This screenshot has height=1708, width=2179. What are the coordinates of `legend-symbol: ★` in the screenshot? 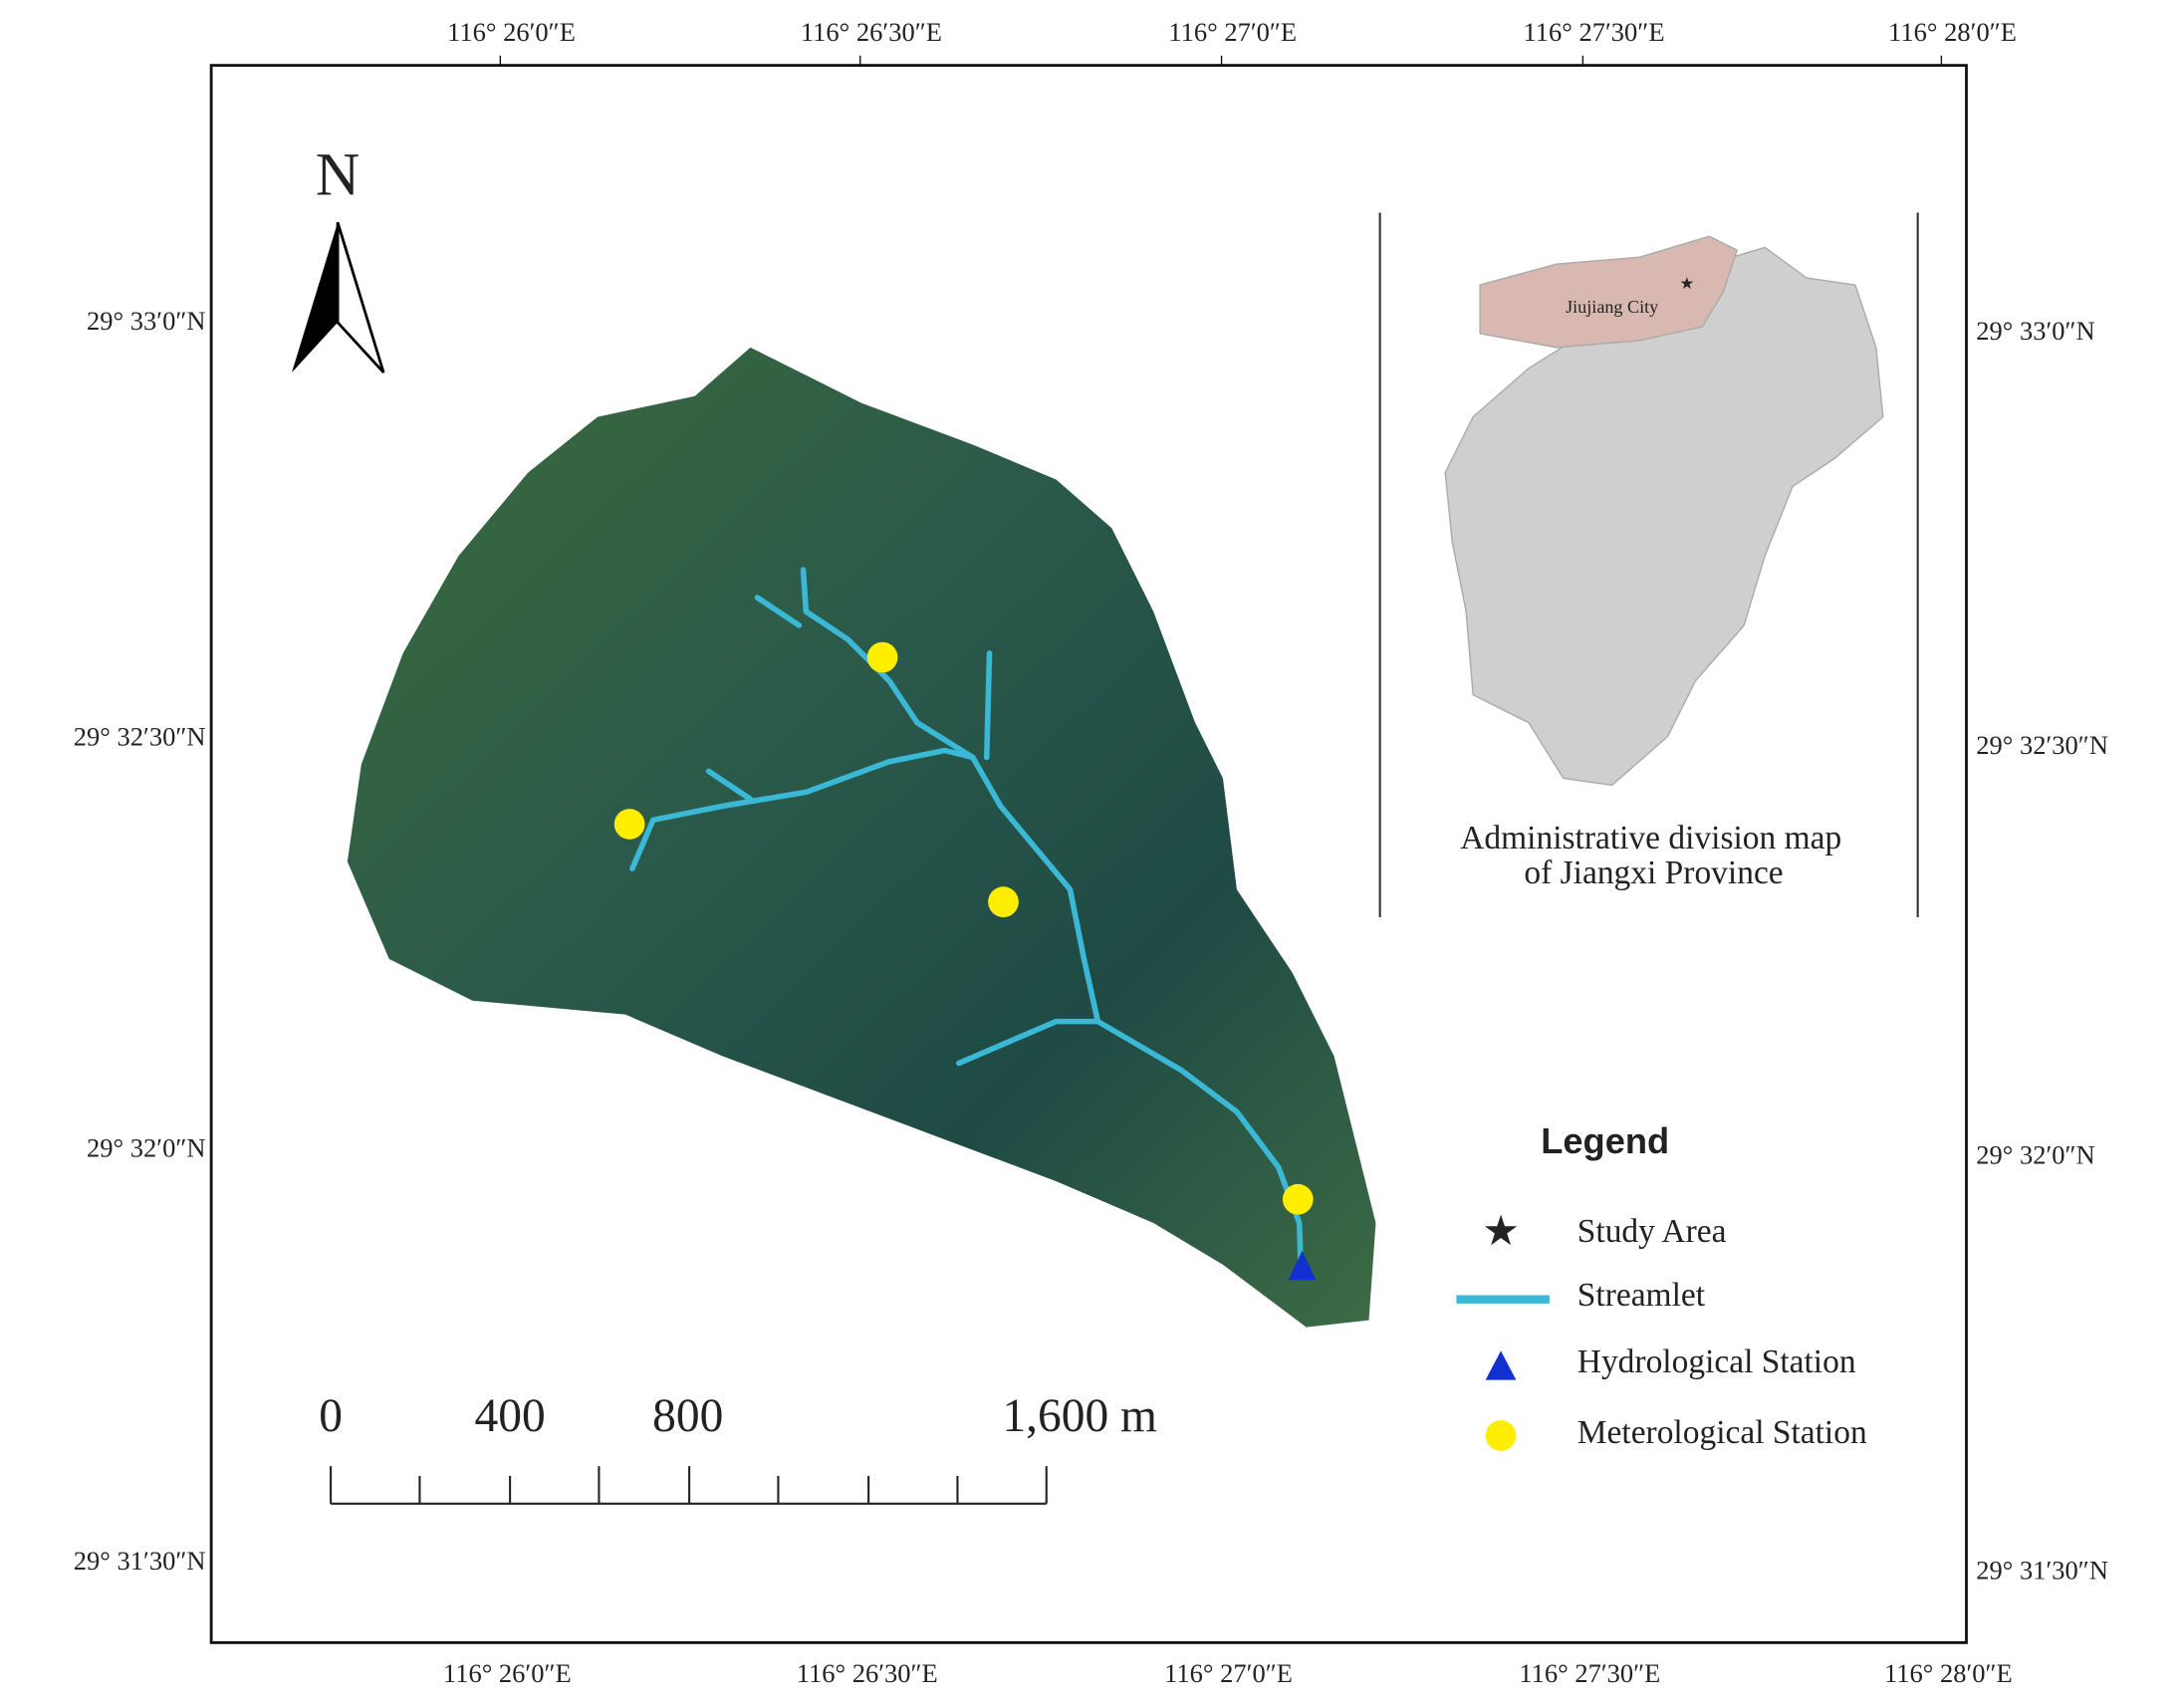 It's located at (1501, 1232).